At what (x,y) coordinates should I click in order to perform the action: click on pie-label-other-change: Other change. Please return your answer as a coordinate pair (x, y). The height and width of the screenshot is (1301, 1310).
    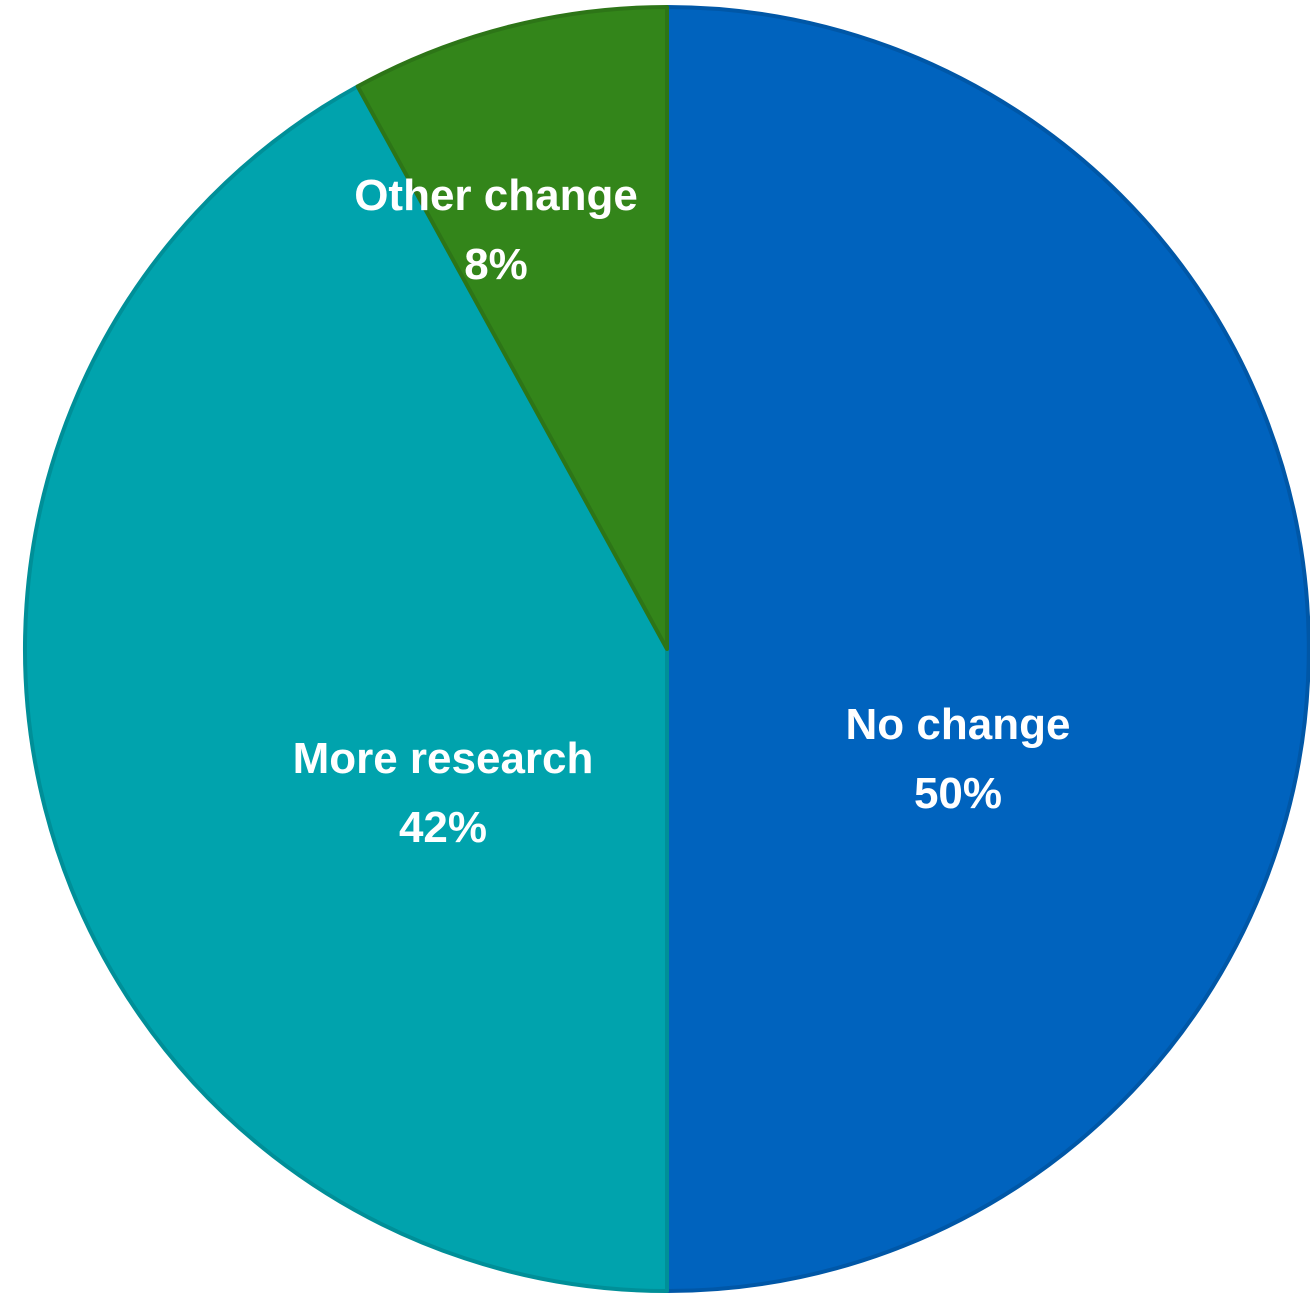
    Looking at the image, I should click on (496, 195).